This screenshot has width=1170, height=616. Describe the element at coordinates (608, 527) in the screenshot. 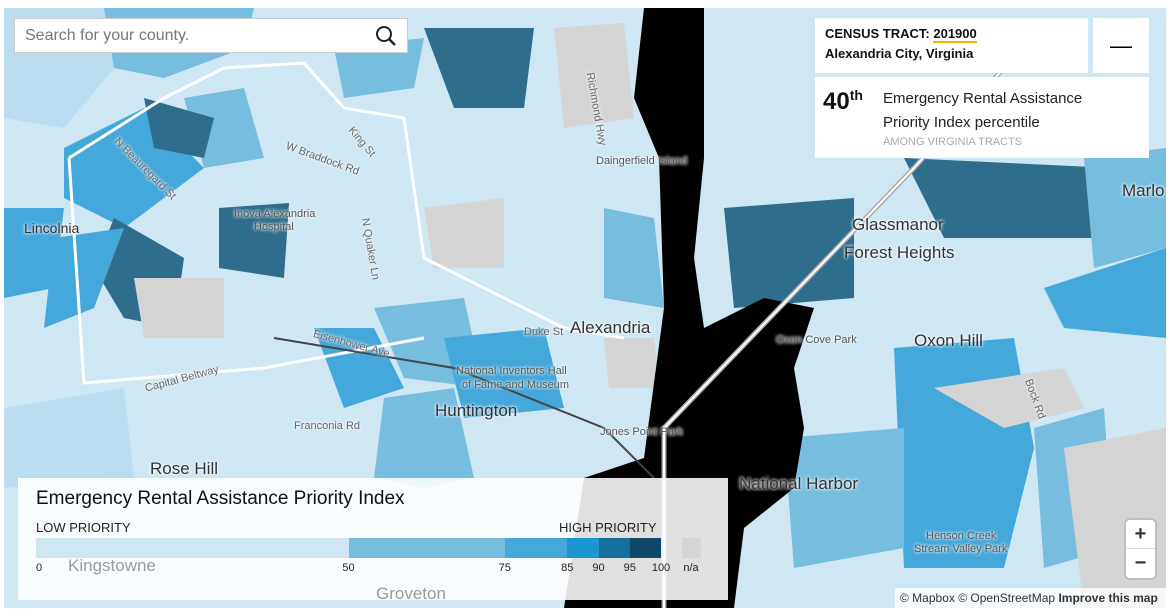

I see `legend-high-label: HIGH PRIORITY` at that location.